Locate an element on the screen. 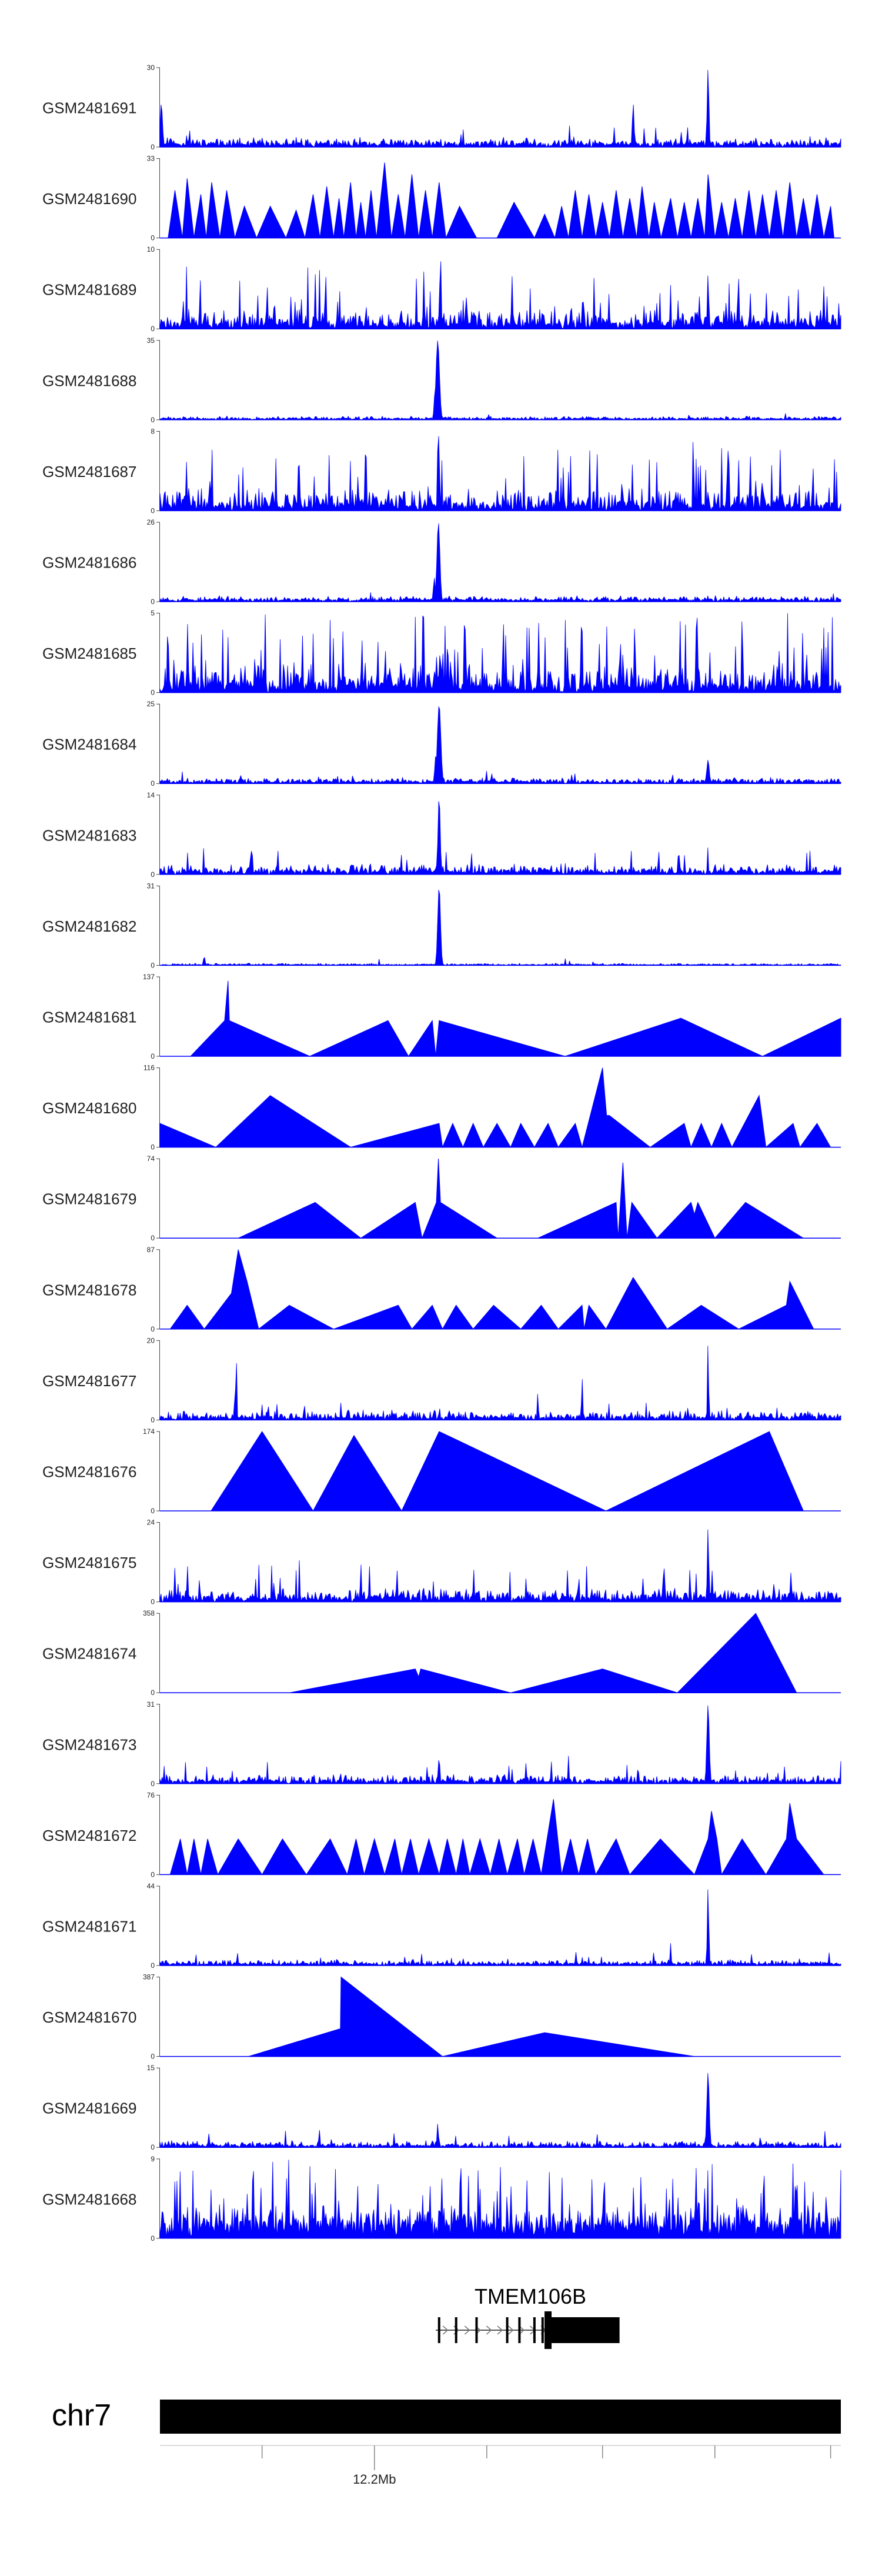  y-axis-max-label: 76 is located at coordinates (151, 1795).